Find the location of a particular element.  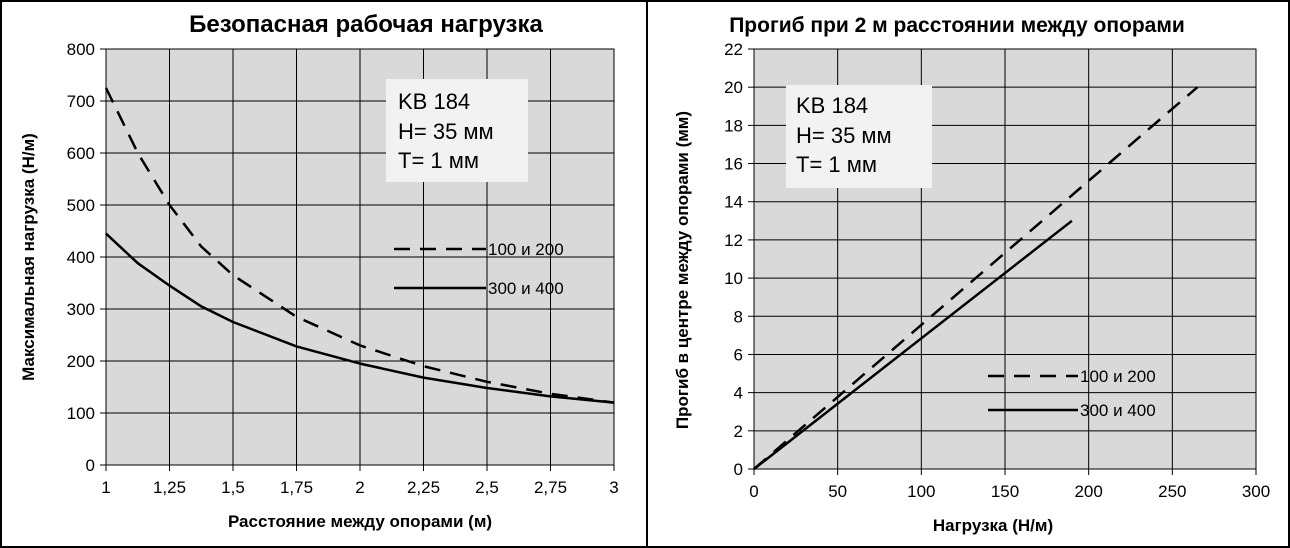

safe-load-y-tick-label: 800 is located at coordinates (81, 49).